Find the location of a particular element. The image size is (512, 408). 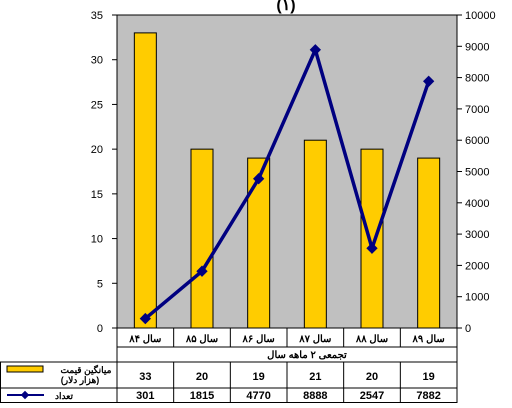

legend-key-marker is located at coordinates (25, 395).